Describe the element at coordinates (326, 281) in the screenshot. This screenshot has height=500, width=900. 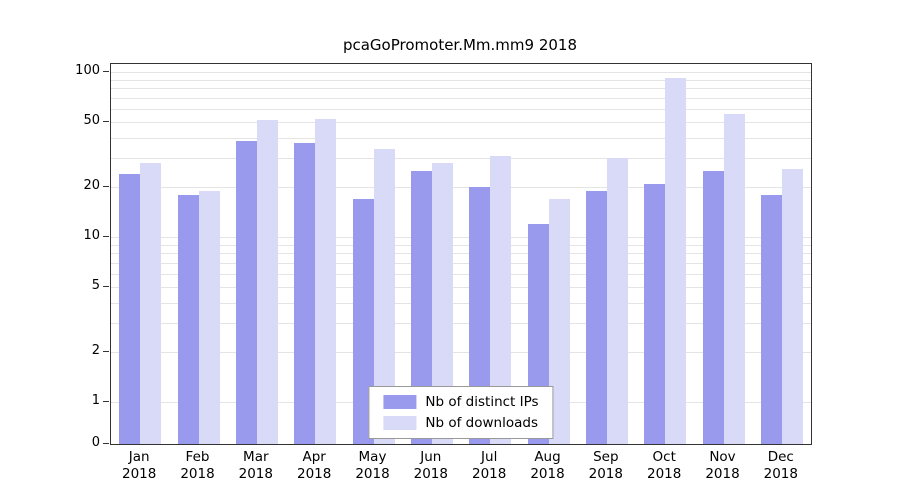
I see `bar-nb-of-downloads-apr` at that location.